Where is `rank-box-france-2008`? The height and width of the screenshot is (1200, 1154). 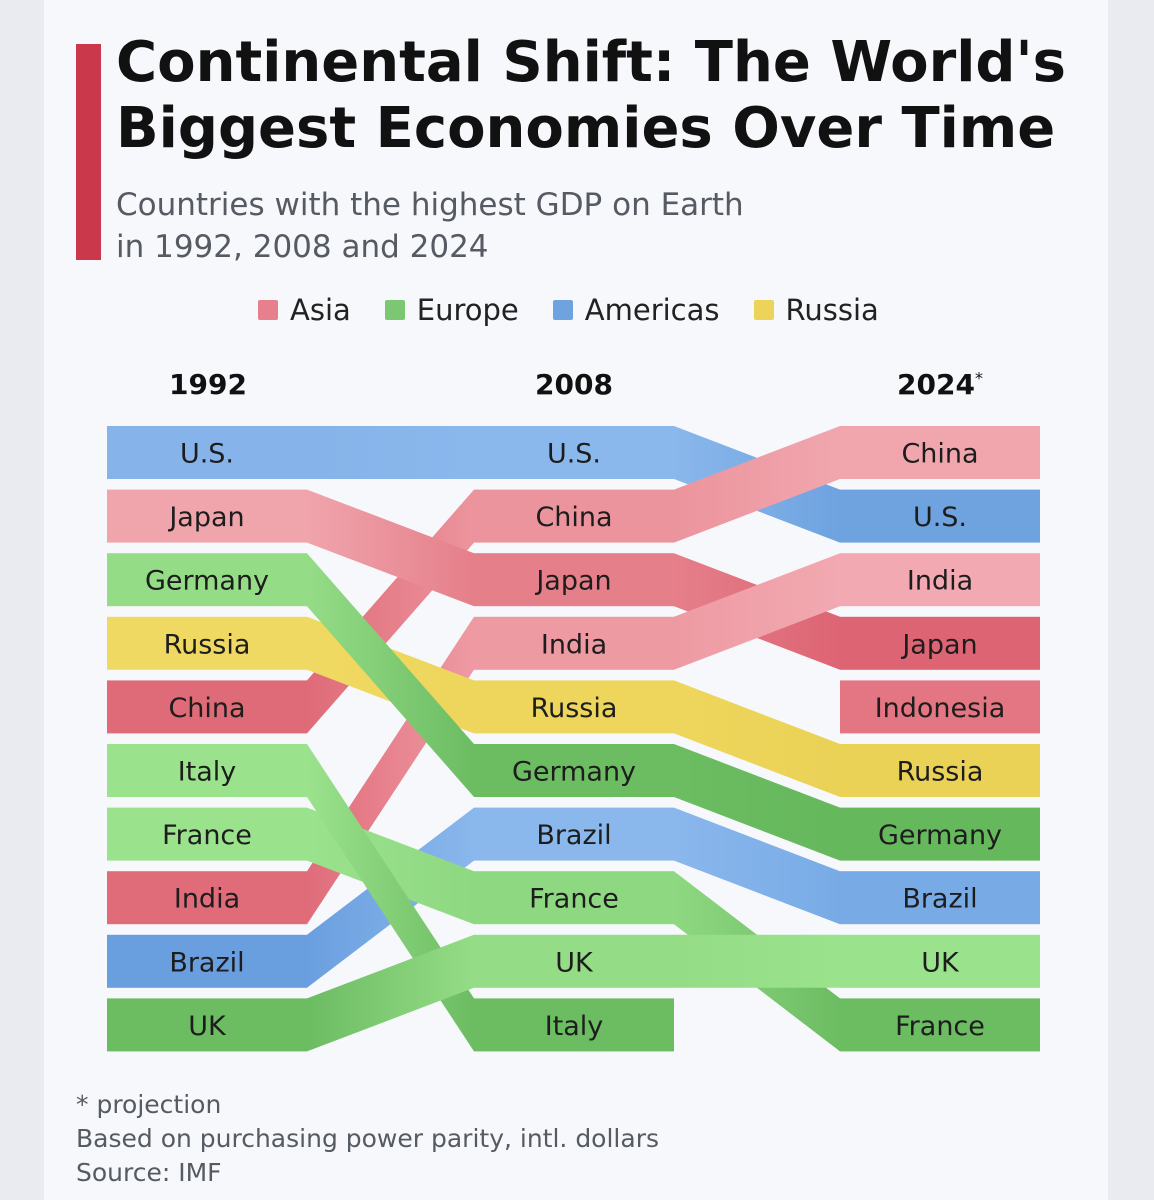 rank-box-france-2008 is located at coordinates (574, 898).